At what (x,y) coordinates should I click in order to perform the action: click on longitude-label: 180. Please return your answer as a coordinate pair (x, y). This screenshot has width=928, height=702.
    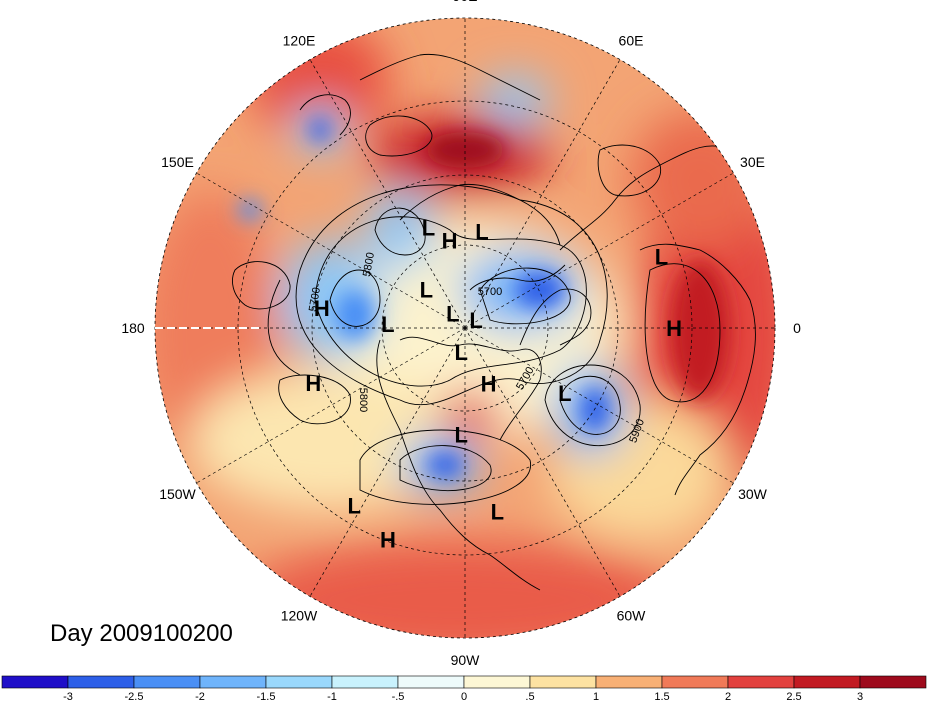
    Looking at the image, I should click on (133, 328).